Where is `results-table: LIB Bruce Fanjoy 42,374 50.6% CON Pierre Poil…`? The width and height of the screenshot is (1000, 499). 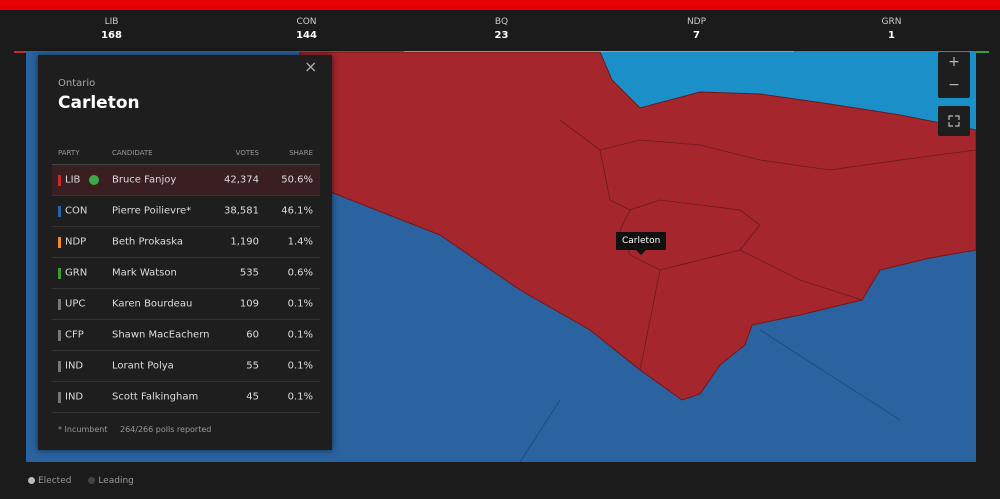 results-table: LIB Bruce Fanjoy 42,374 50.6% CON Pierre Poil… is located at coordinates (186, 291).